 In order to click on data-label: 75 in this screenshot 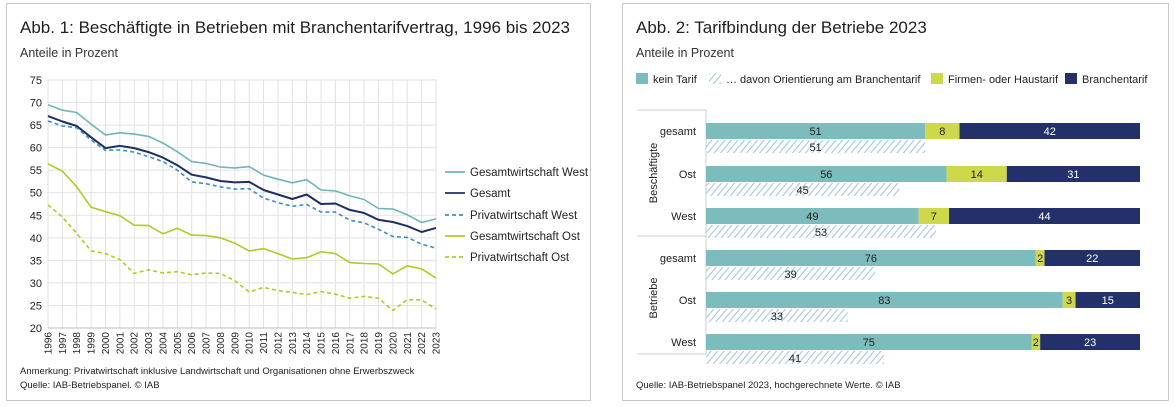, I will do `click(869, 343)`.